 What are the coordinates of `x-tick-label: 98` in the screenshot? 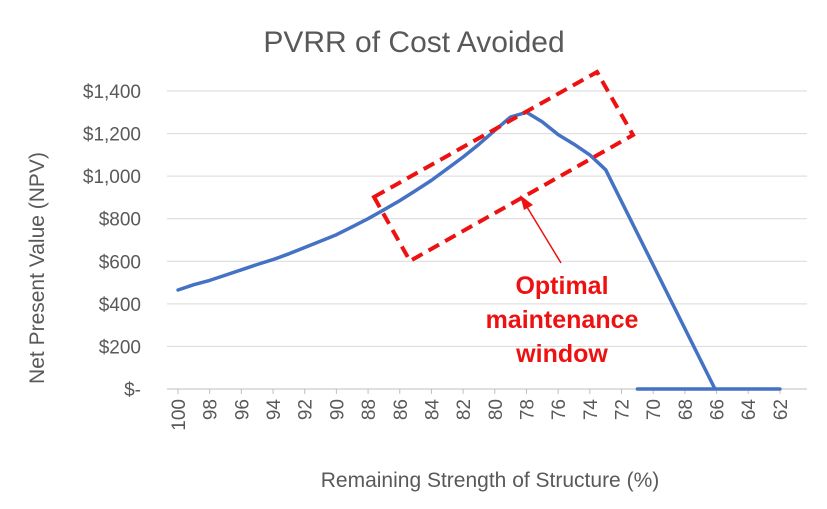 It's located at (211, 409).